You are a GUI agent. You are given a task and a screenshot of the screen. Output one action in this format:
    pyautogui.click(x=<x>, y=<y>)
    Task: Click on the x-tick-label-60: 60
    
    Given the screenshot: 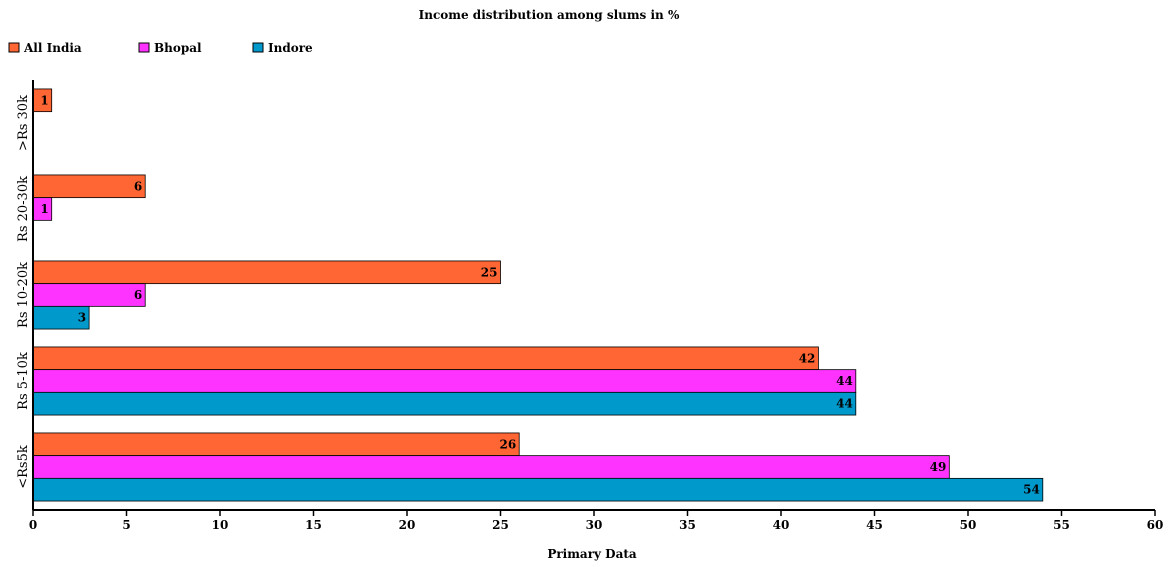 What is the action you would take?
    pyautogui.click(x=1155, y=525)
    